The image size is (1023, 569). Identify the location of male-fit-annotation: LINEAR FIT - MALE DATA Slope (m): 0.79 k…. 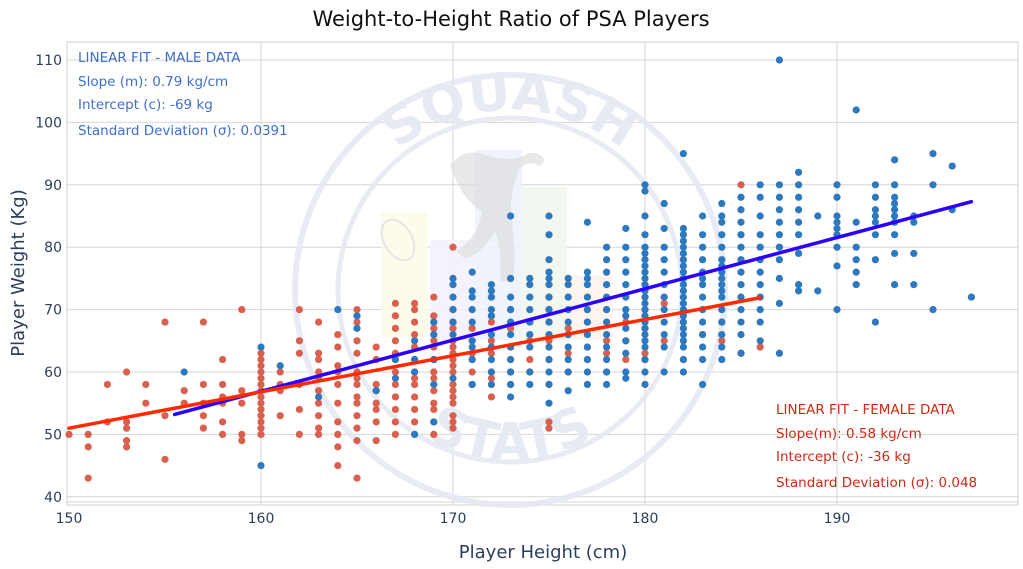
(183, 94).